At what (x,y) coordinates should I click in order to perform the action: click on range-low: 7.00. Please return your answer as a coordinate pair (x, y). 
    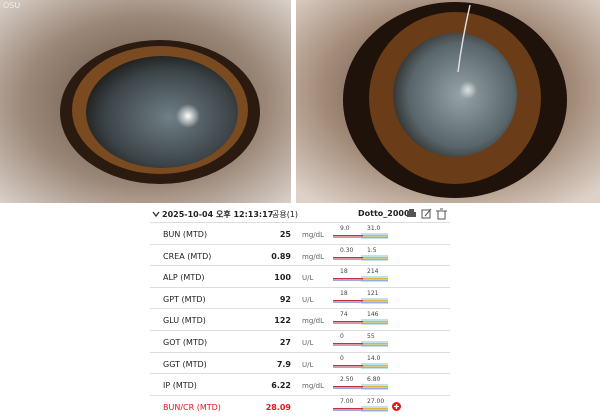
    Looking at the image, I should click on (347, 401).